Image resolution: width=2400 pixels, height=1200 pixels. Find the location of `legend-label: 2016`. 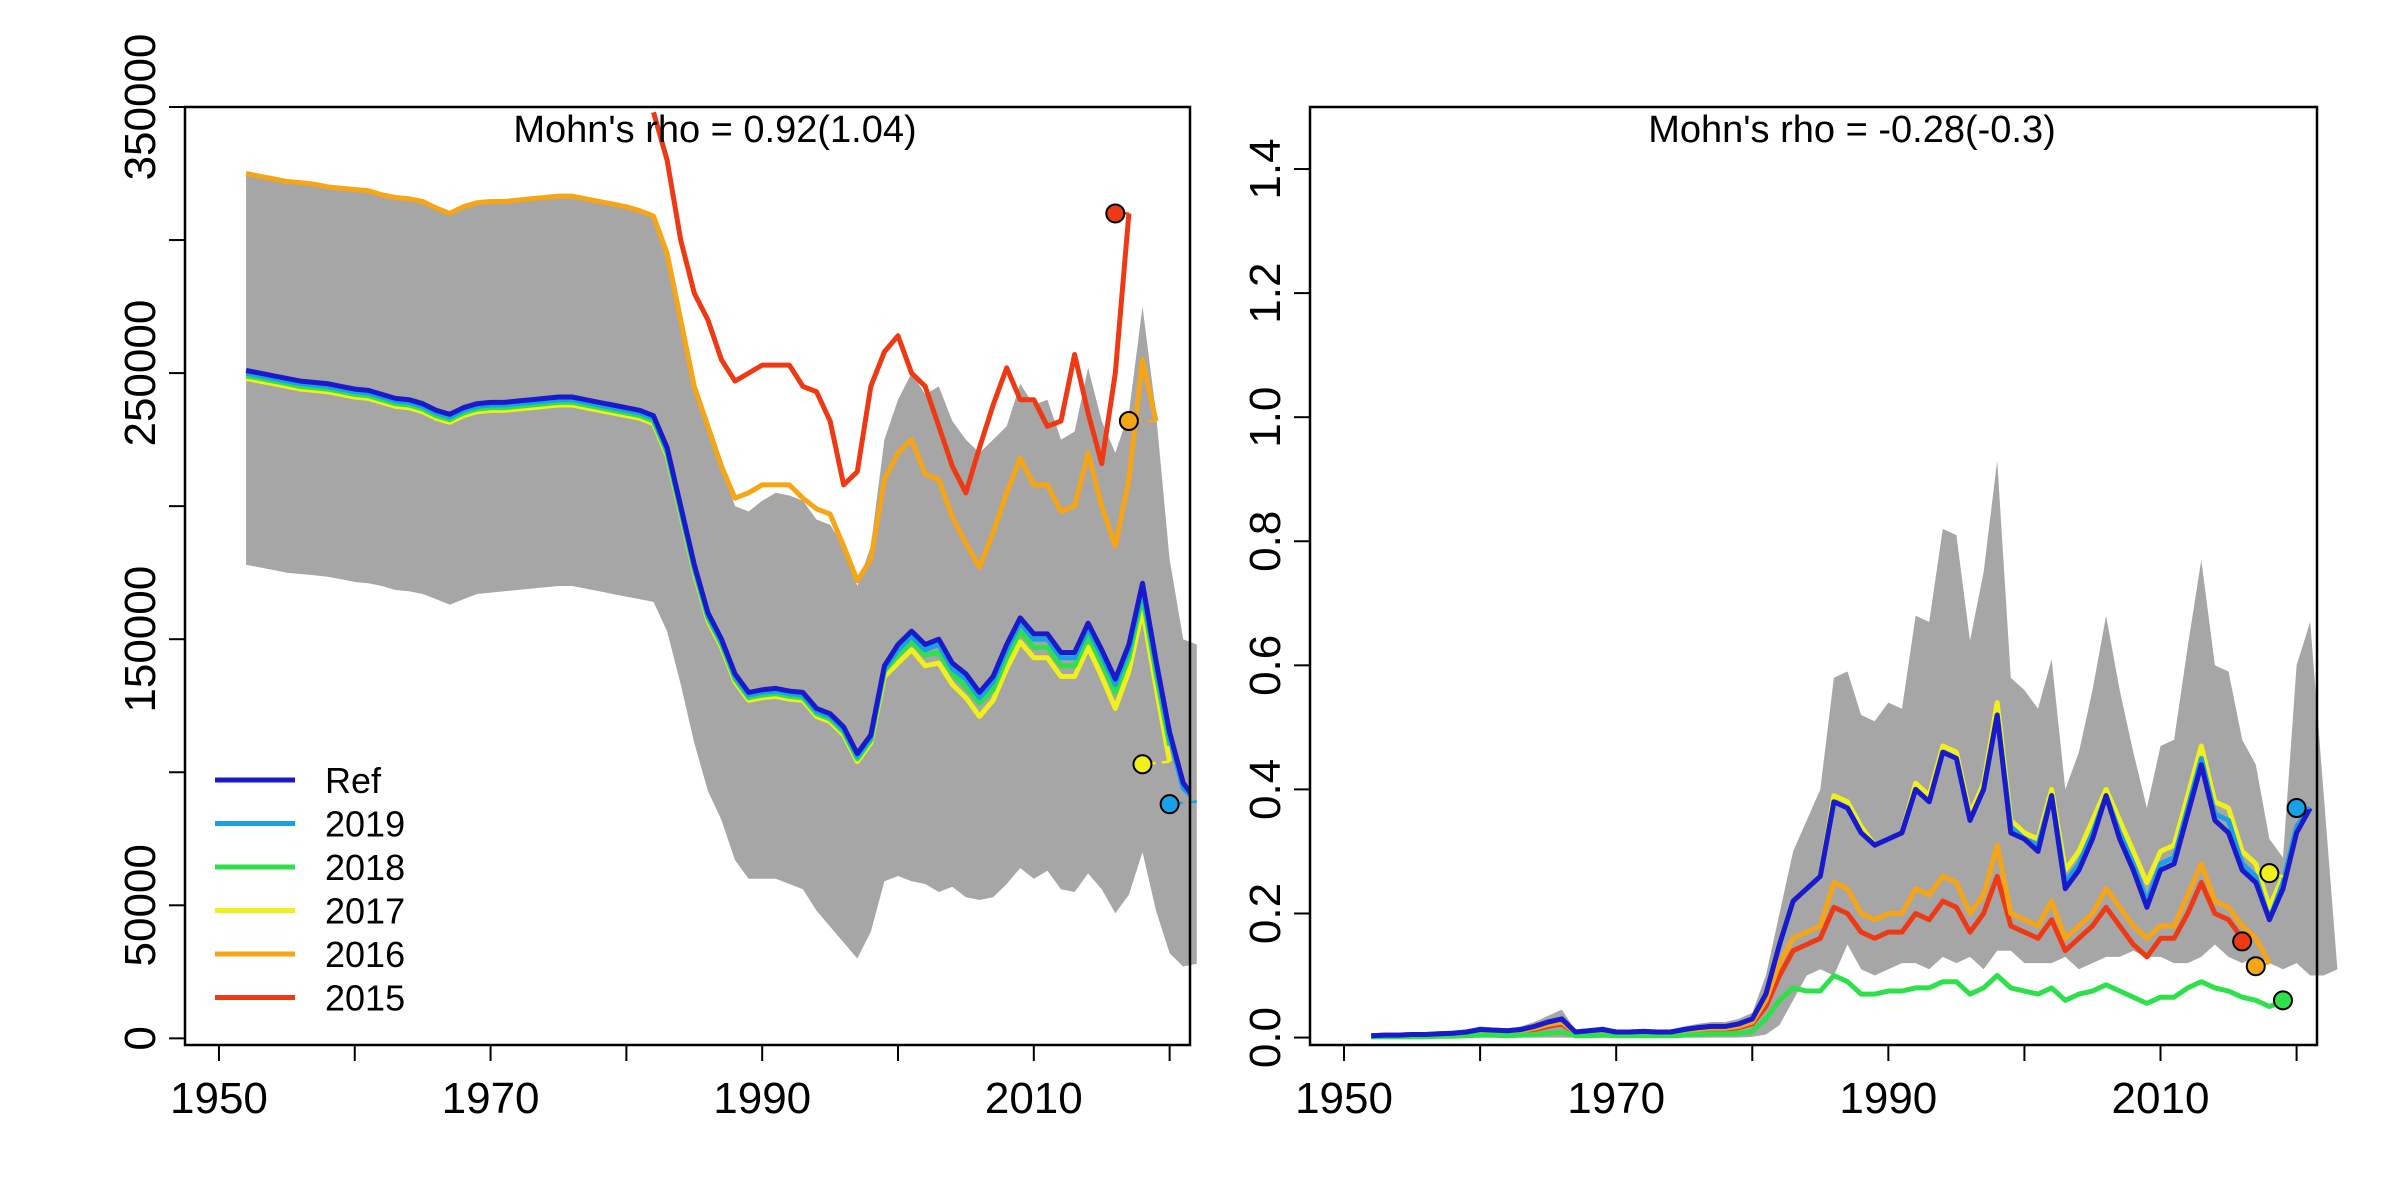

legend-label: 2016 is located at coordinates (365, 954).